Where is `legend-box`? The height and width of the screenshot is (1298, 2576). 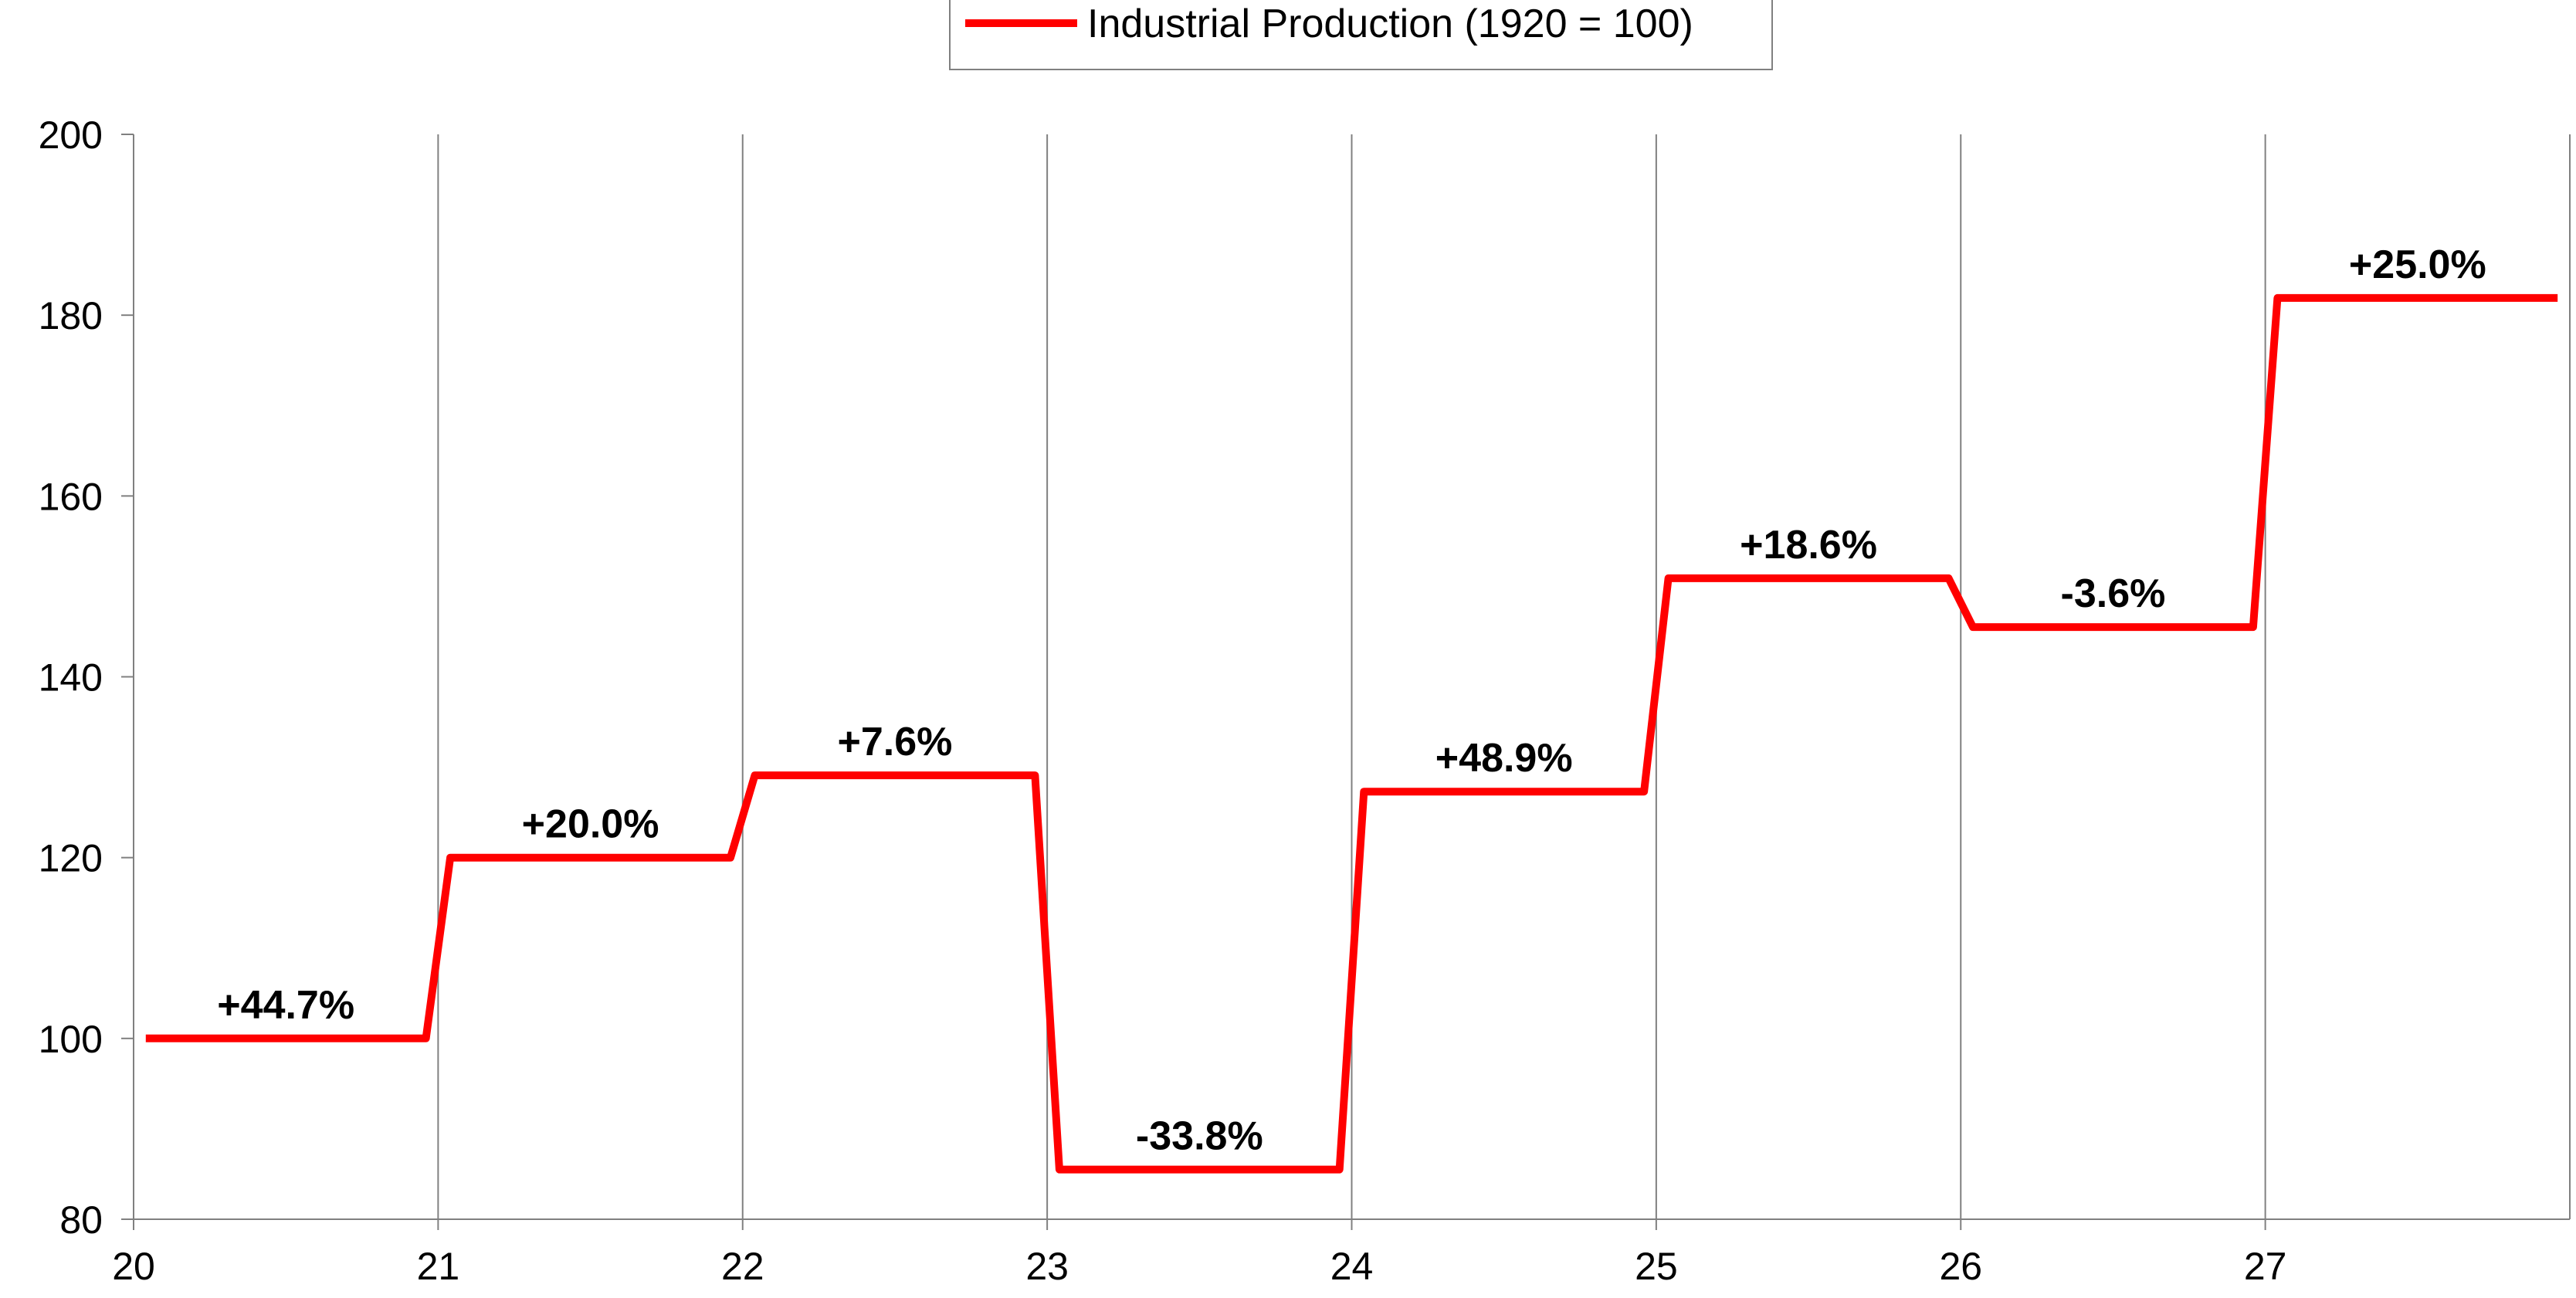 legend-box is located at coordinates (1361, 35).